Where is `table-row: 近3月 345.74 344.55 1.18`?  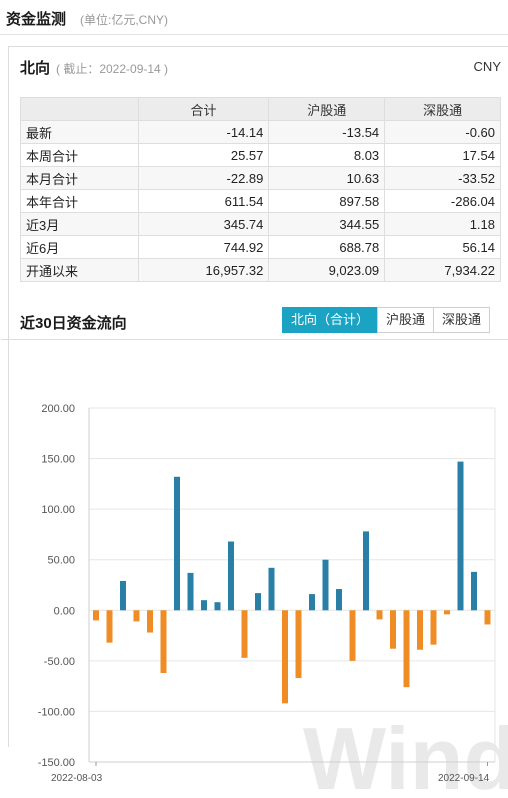 table-row: 近3月 345.74 344.55 1.18 is located at coordinates (260, 224).